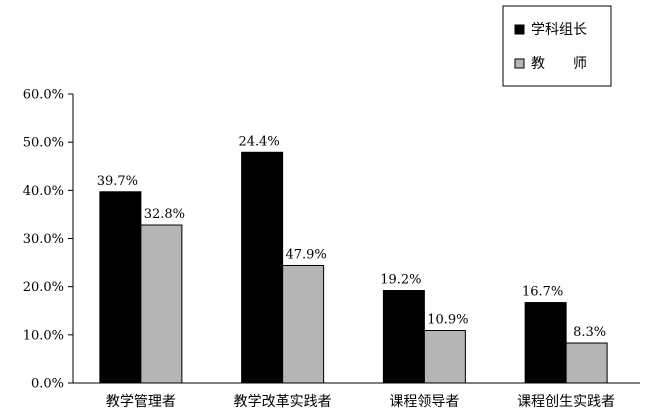 Image resolution: width=654 pixels, height=420 pixels. What do you see at coordinates (43, 191) in the screenshot?
I see `y-tick-label: 40.0%` at bounding box center [43, 191].